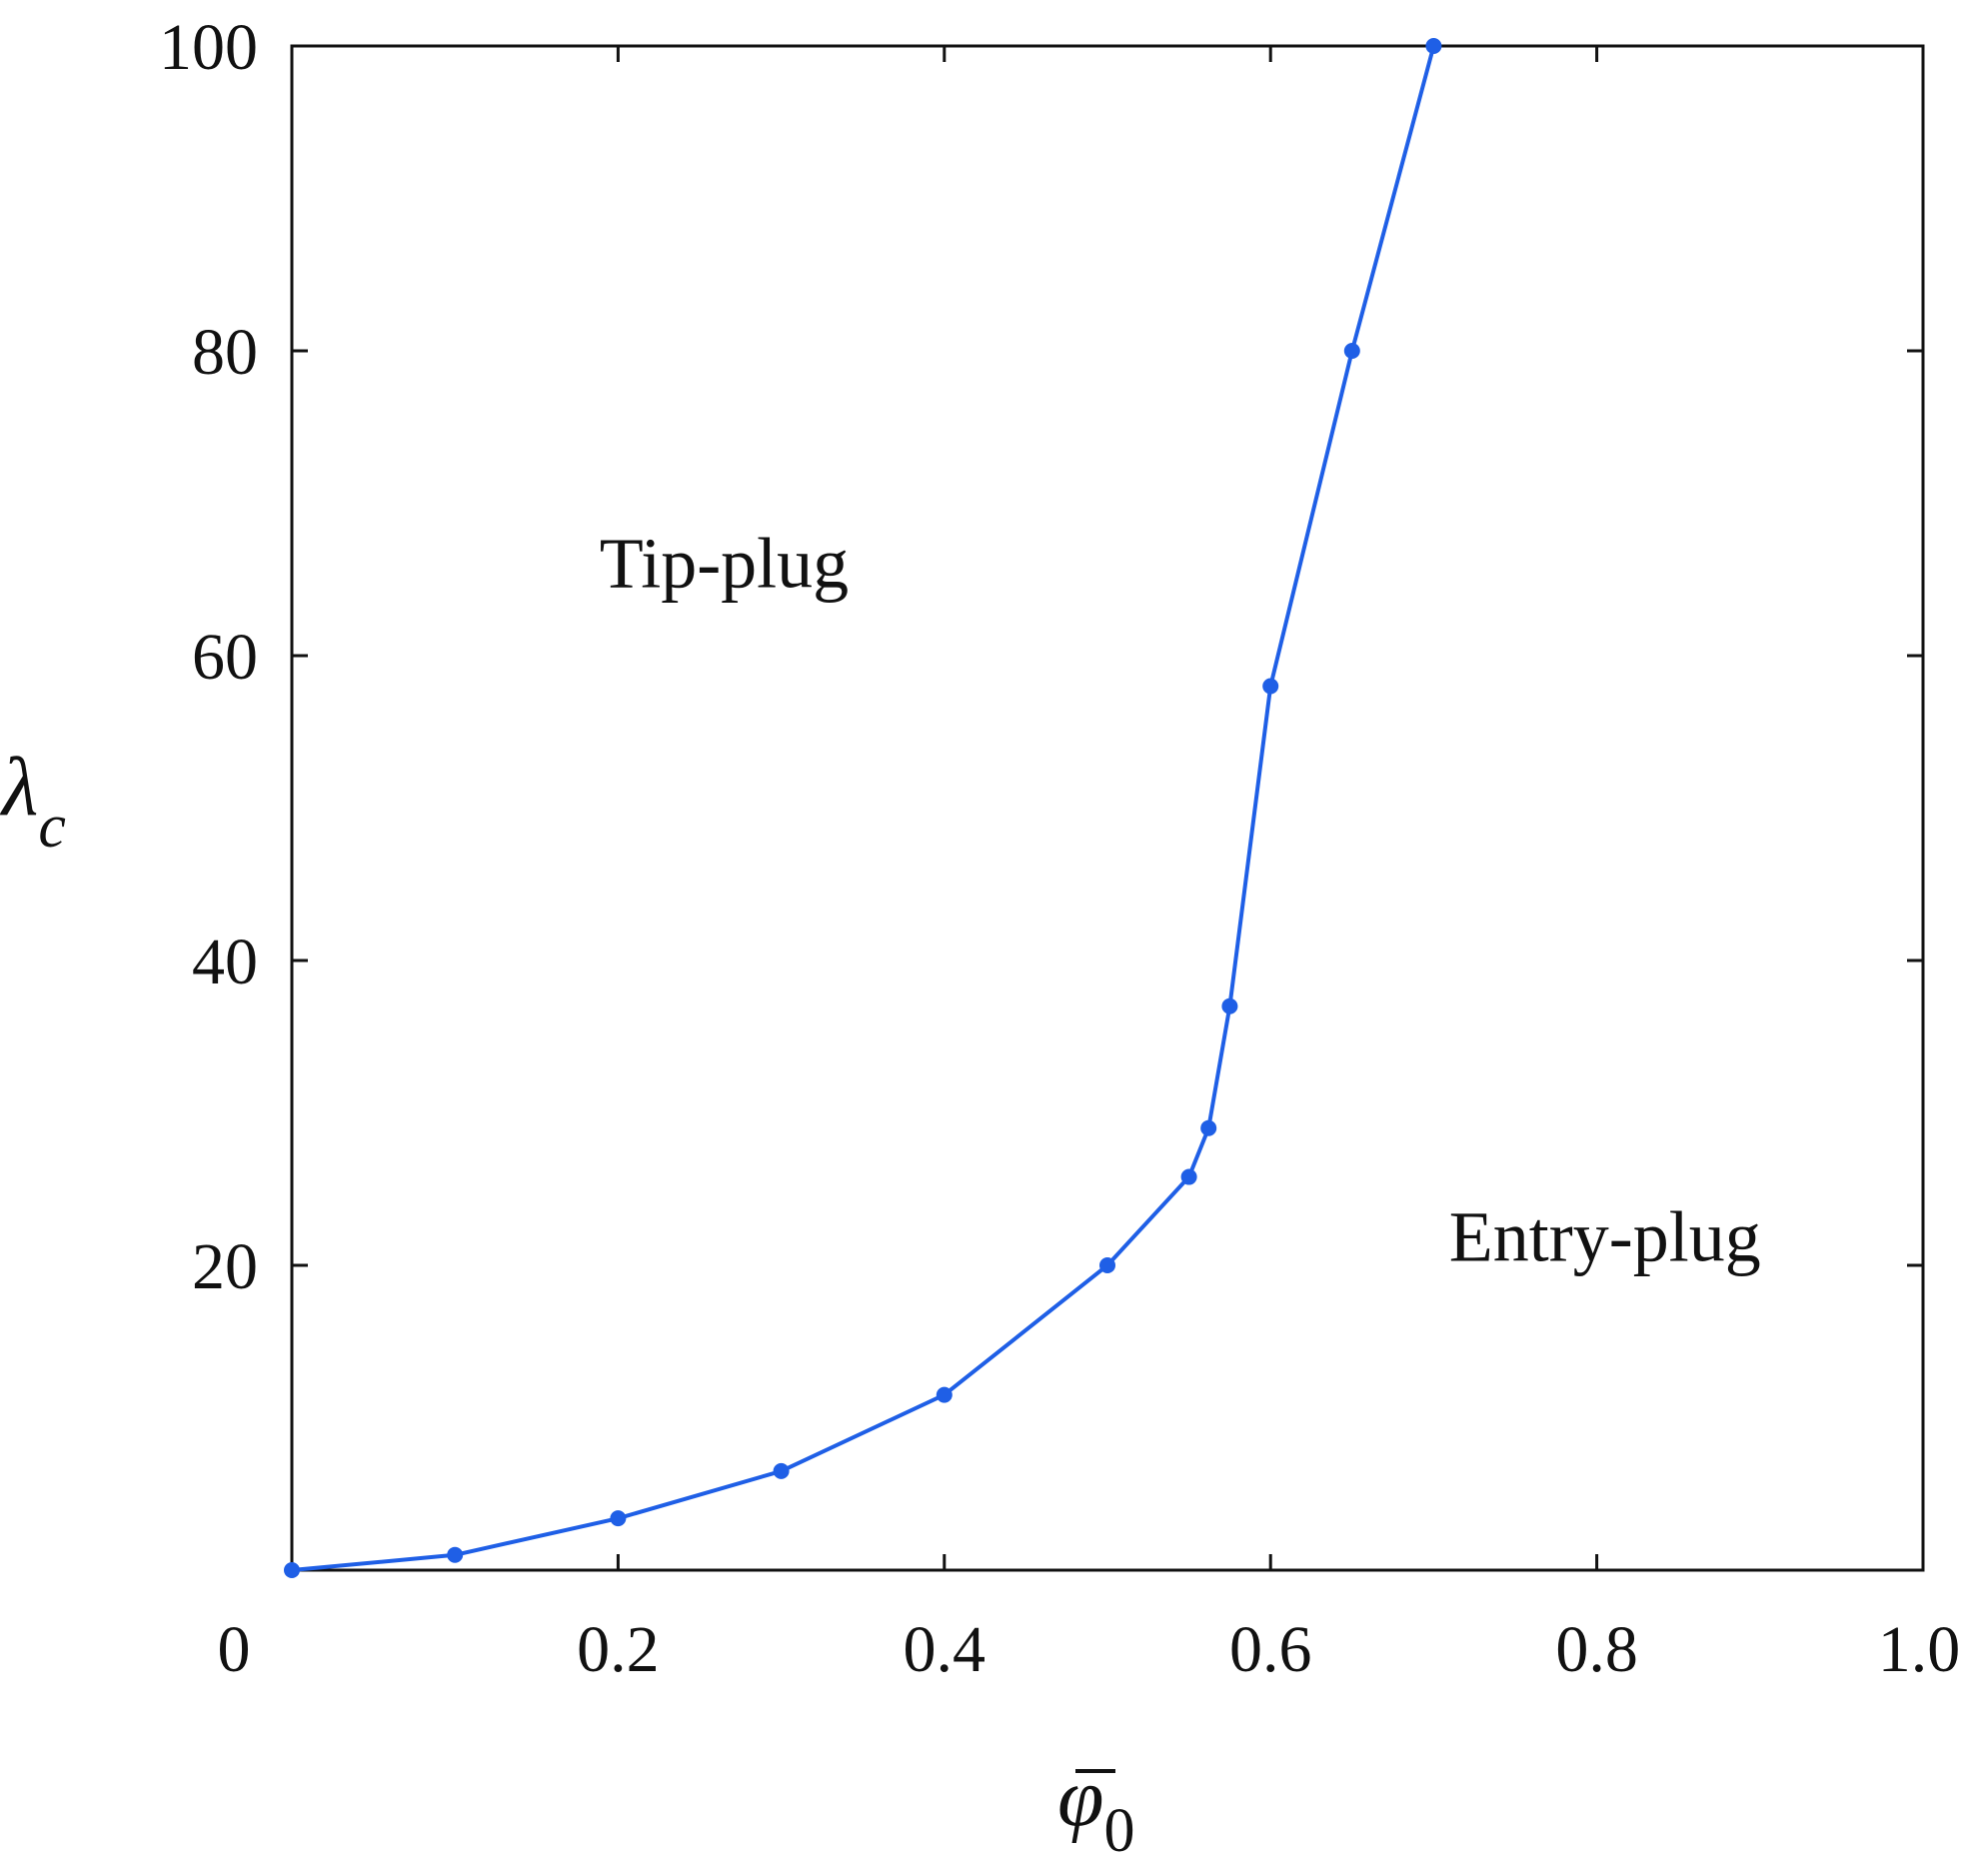 The image size is (1973, 1876). Describe the element at coordinates (33, 801) in the screenshot. I see `y-axis-label: λc` at that location.